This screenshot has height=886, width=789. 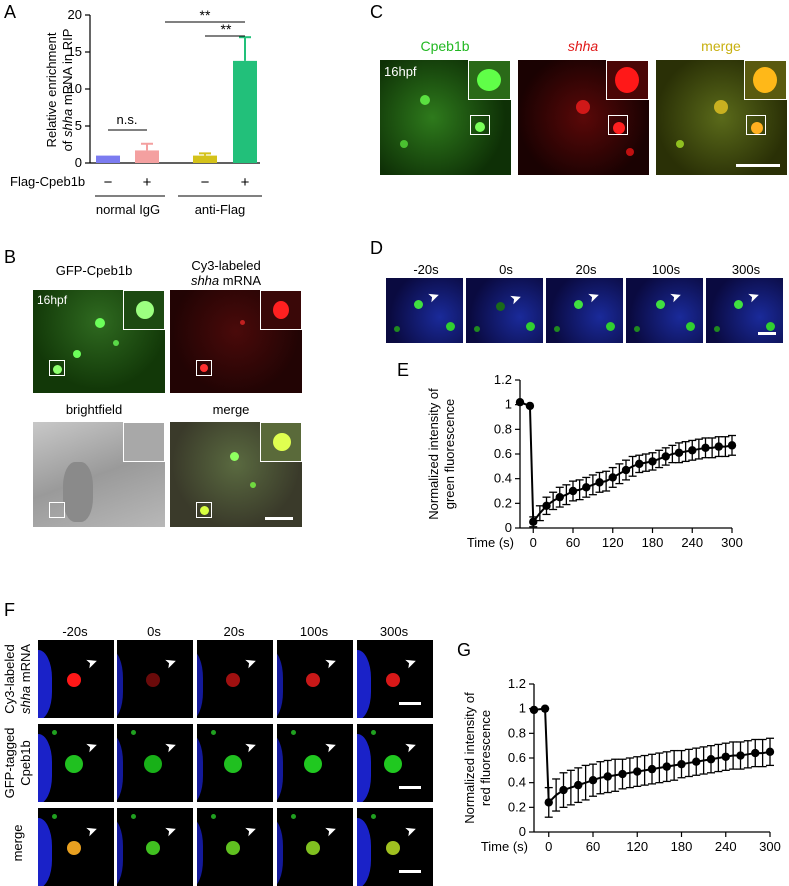 What do you see at coordinates (445, 46) in the screenshot?
I see `panel-c-title-cpeb1b: Cpeb1b` at bounding box center [445, 46].